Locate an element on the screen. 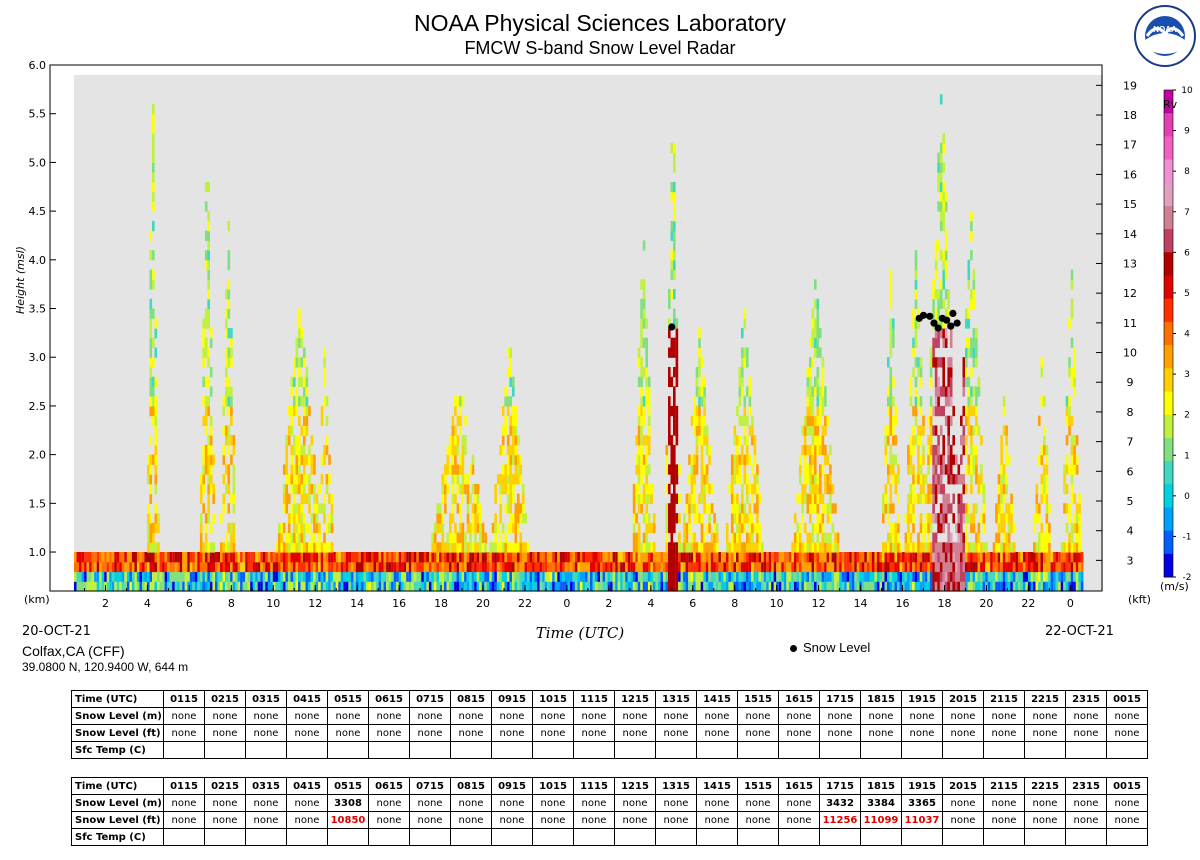  x-tick-label: 22 is located at coordinates (525, 603).